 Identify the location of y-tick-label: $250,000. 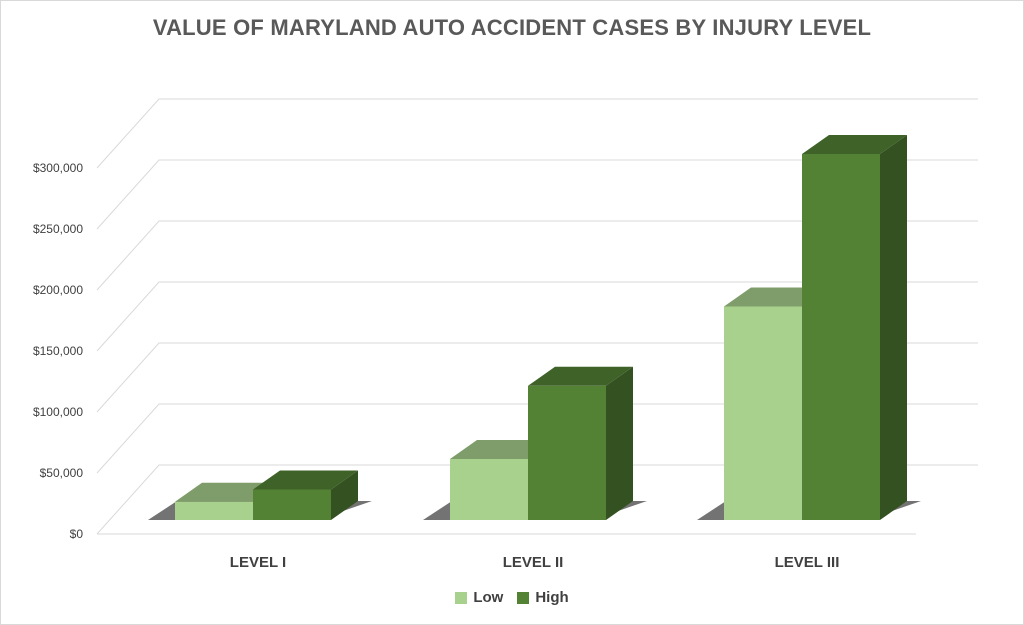
(58, 229).